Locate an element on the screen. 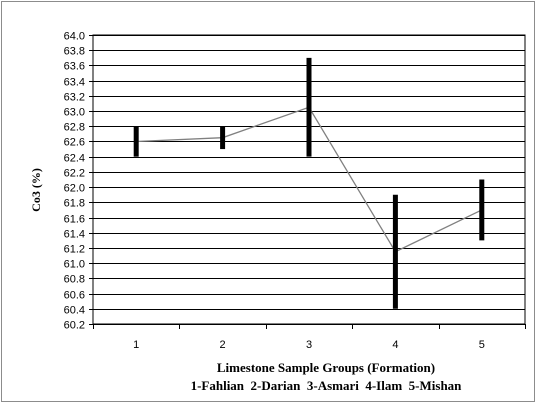 The image size is (536, 403). y-tick-label: 63.0 is located at coordinates (74, 113).